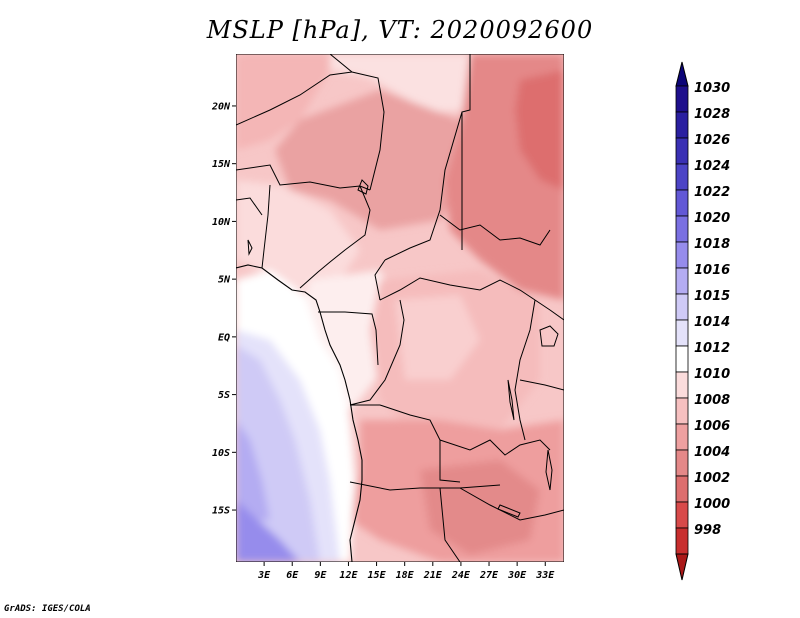  I want to click on colorbar-label: 1014, so click(712, 322).